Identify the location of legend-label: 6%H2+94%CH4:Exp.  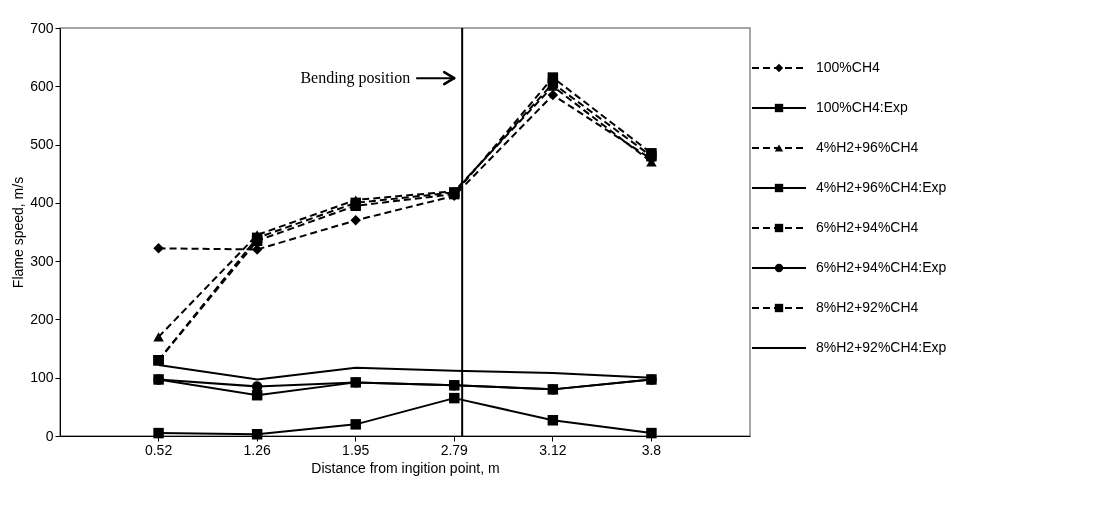
(881, 267).